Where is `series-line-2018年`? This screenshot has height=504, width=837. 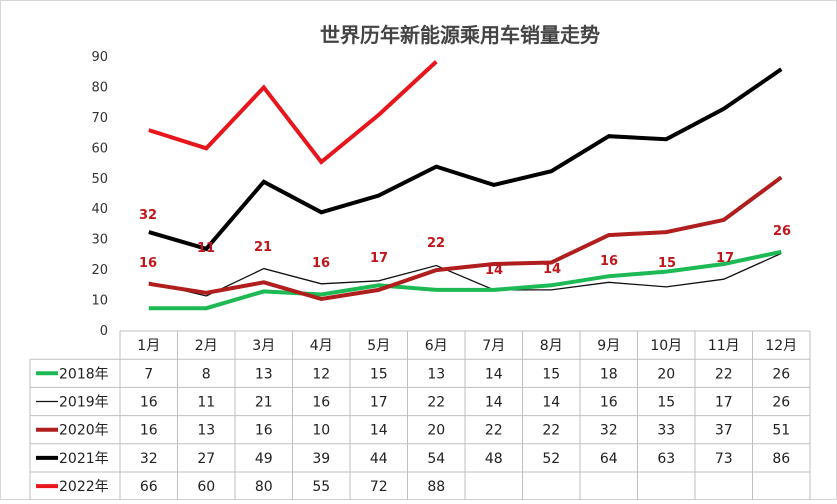 series-line-2018年 is located at coordinates (465, 280).